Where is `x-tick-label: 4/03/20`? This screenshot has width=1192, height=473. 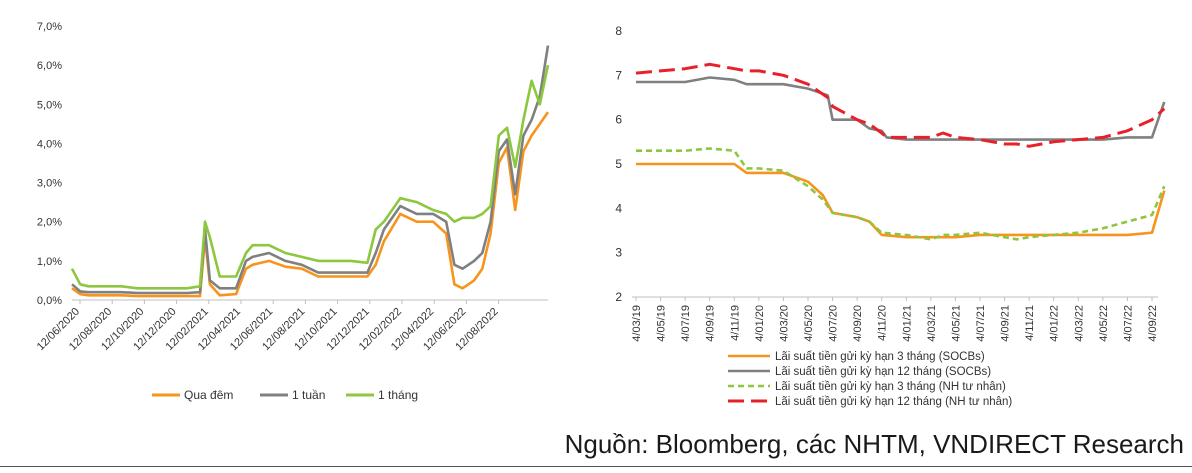 x-tick-label: 4/03/20 is located at coordinates (784, 323).